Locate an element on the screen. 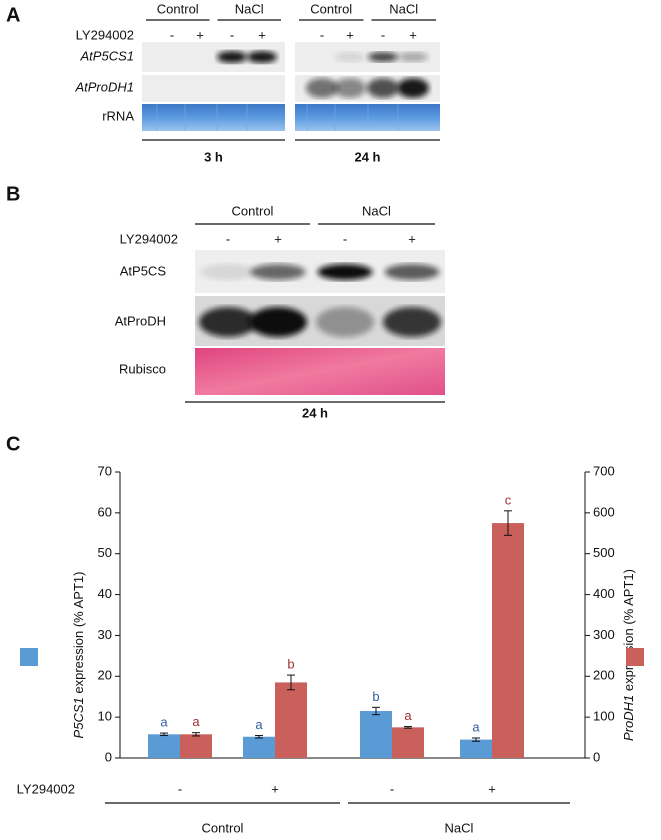 The image size is (661, 840). panel-letter: B is located at coordinates (13, 194).